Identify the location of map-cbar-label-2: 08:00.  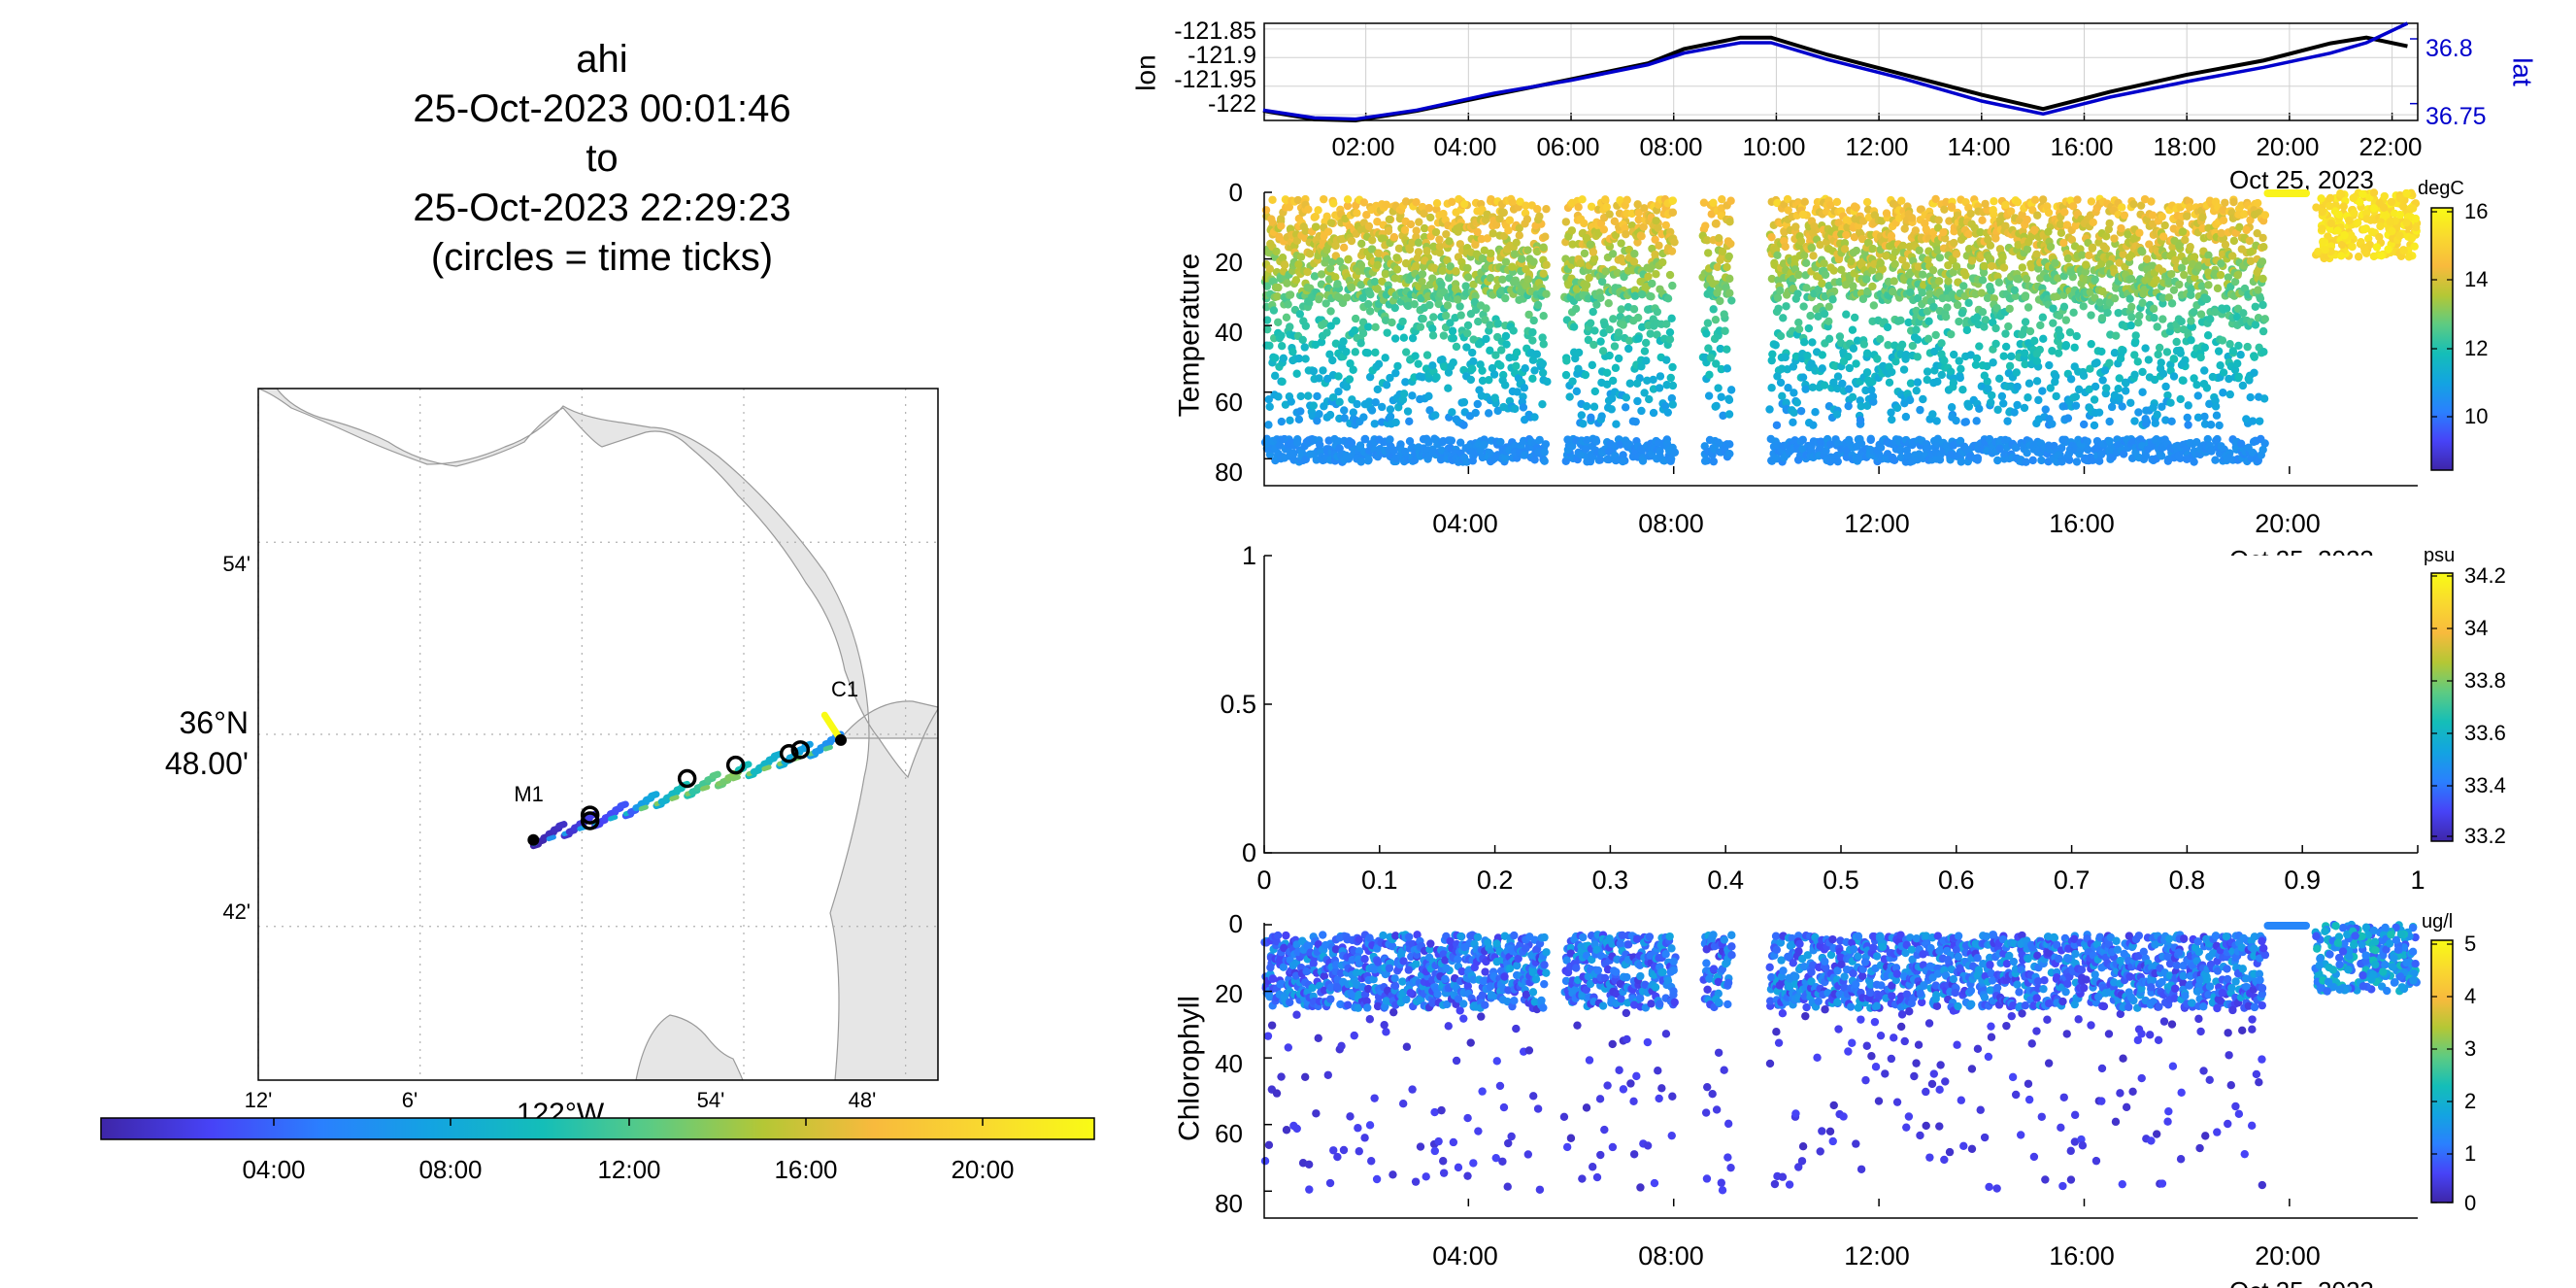
(450, 1169).